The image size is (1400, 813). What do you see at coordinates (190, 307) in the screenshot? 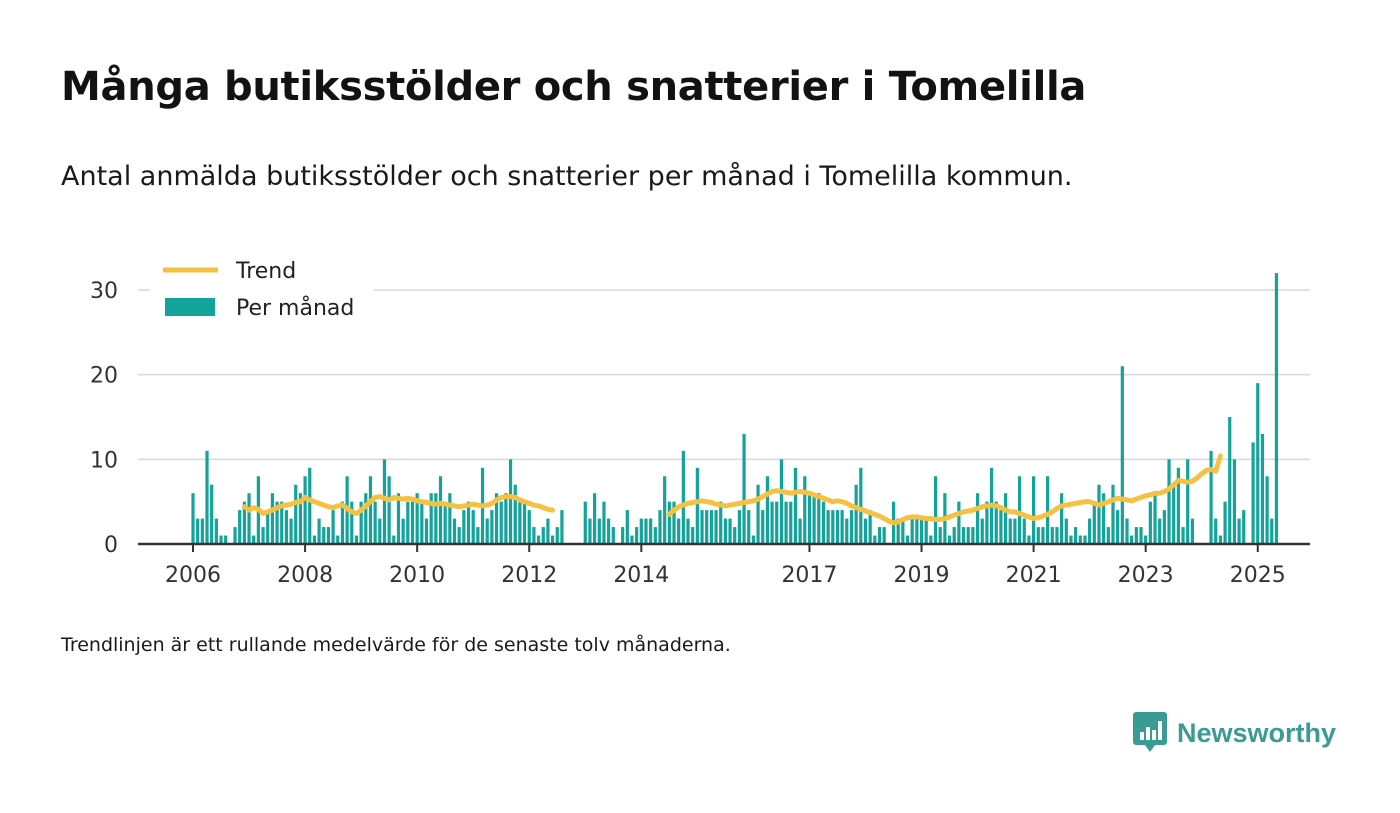
I see `legend-bar-swatch` at bounding box center [190, 307].